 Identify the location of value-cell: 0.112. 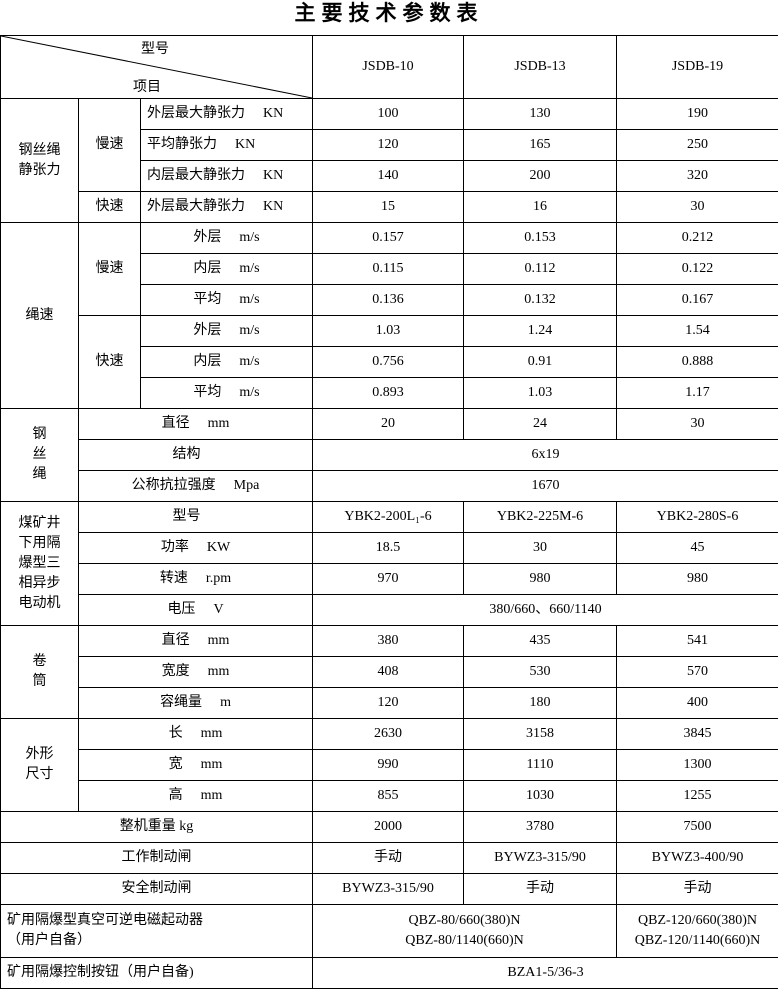
(540, 269).